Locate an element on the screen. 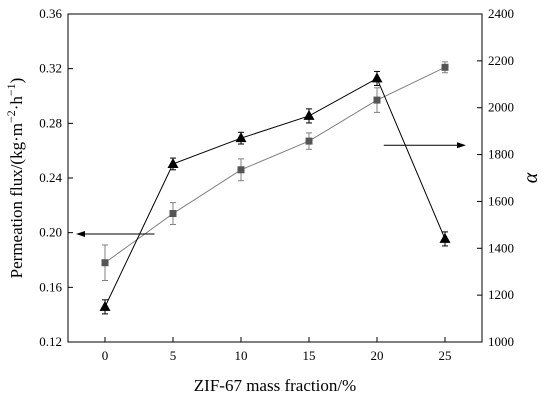 The height and width of the screenshot is (400, 550). arrow-left is located at coordinates (115, 234).